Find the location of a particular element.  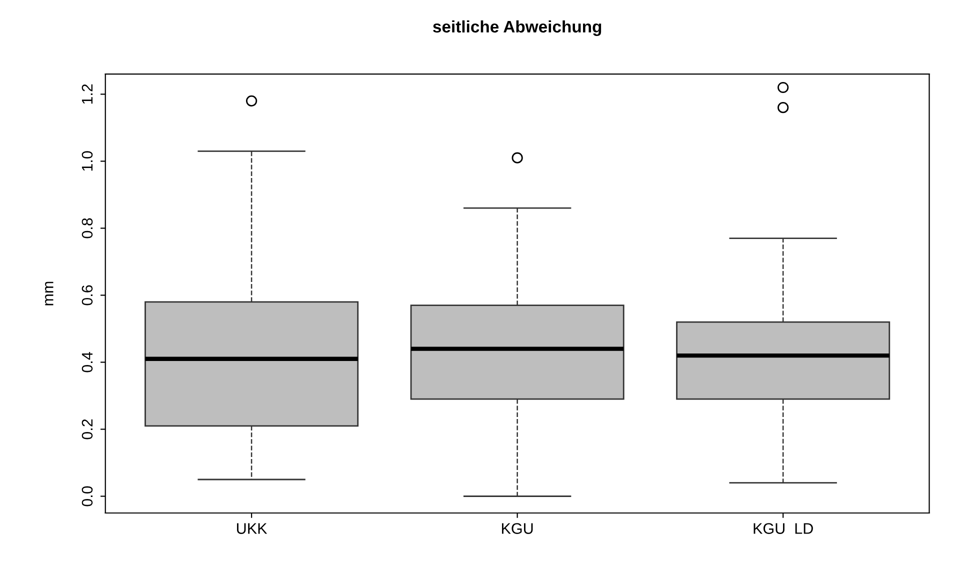

y-tick-label: 0.6 is located at coordinates (87, 295).